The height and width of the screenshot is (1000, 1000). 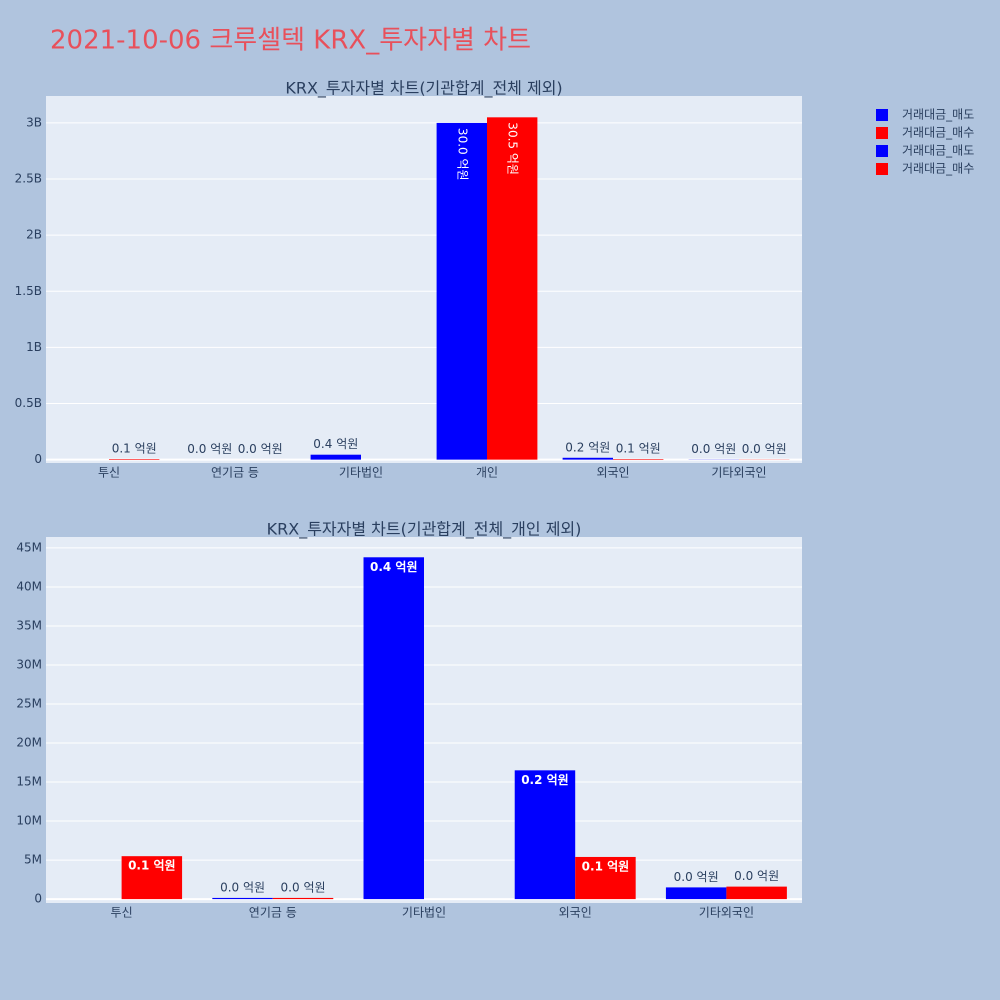 I want to click on chart-title: KRX_투자자별 차트(기관합계_전체_개인 제외), so click(x=424, y=530).